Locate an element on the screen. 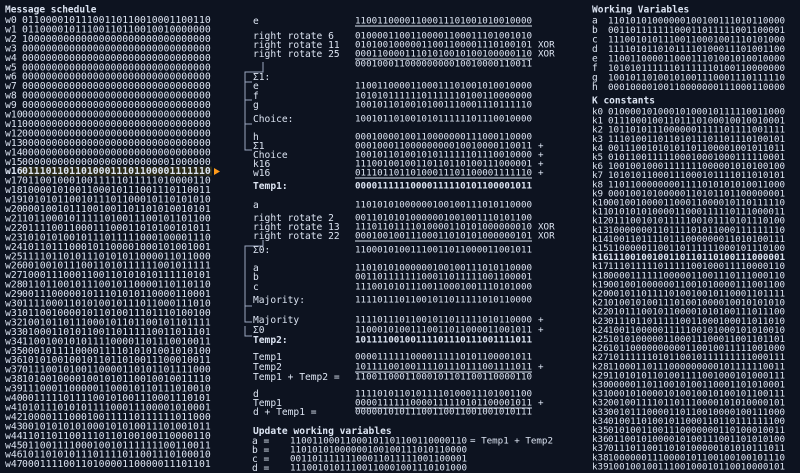 The image size is (800, 473). bits: 11011011001110110100100110000110 is located at coordinates (116, 436).